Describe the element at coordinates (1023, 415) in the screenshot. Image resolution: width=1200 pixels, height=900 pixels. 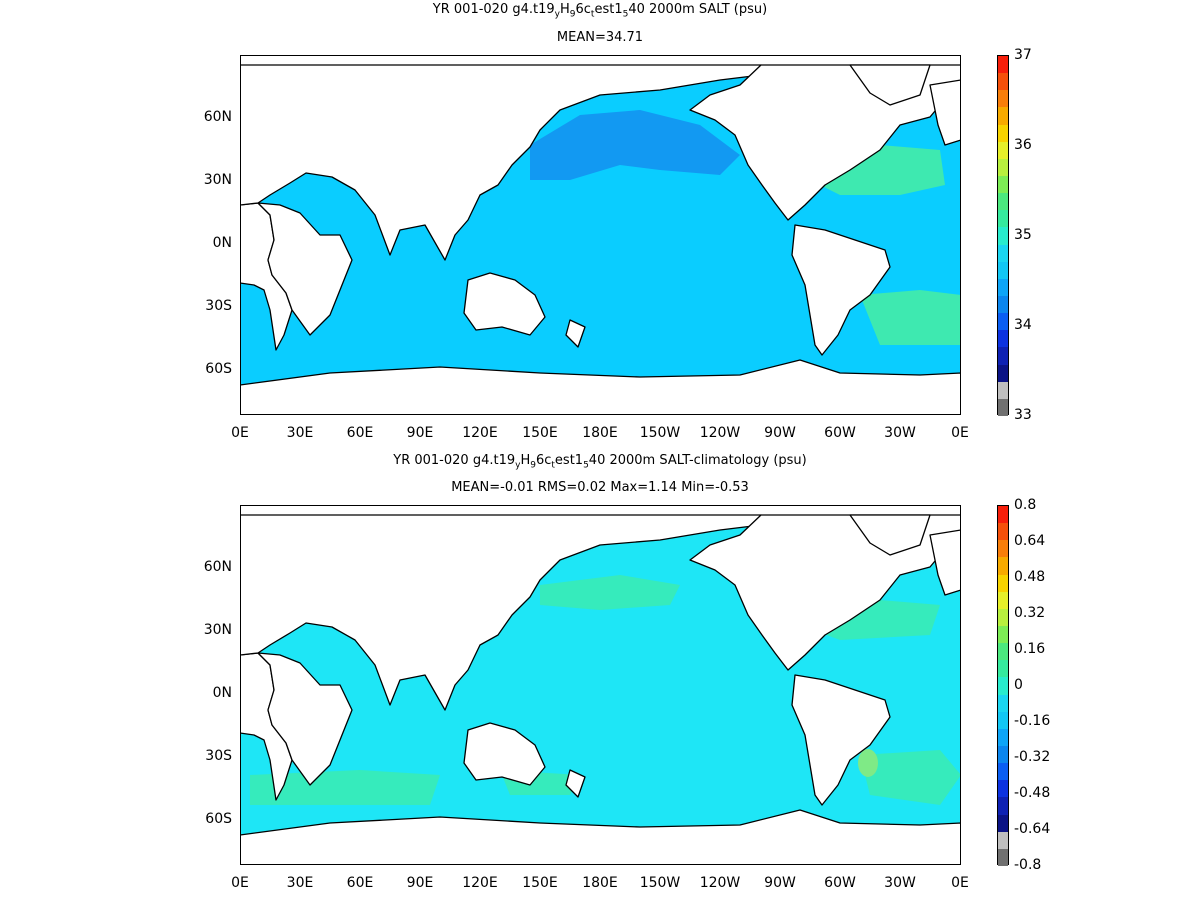
I see `colorbar-tick-label: 33` at that location.